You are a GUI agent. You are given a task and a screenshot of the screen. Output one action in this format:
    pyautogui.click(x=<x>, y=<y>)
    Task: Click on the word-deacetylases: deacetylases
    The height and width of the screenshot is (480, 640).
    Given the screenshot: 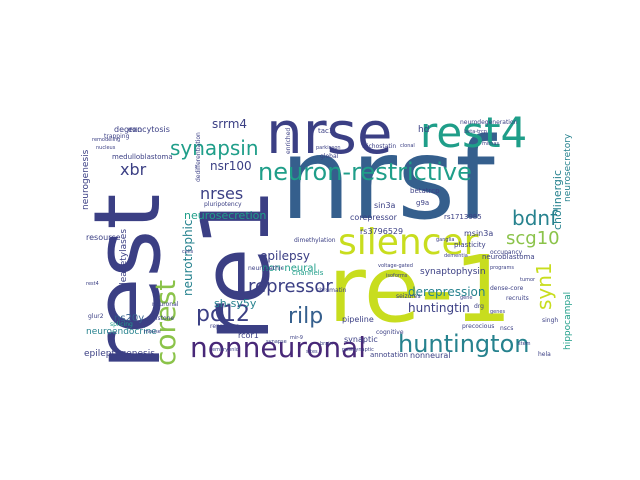 What is the action you would take?
    pyautogui.click(x=124, y=258)
    